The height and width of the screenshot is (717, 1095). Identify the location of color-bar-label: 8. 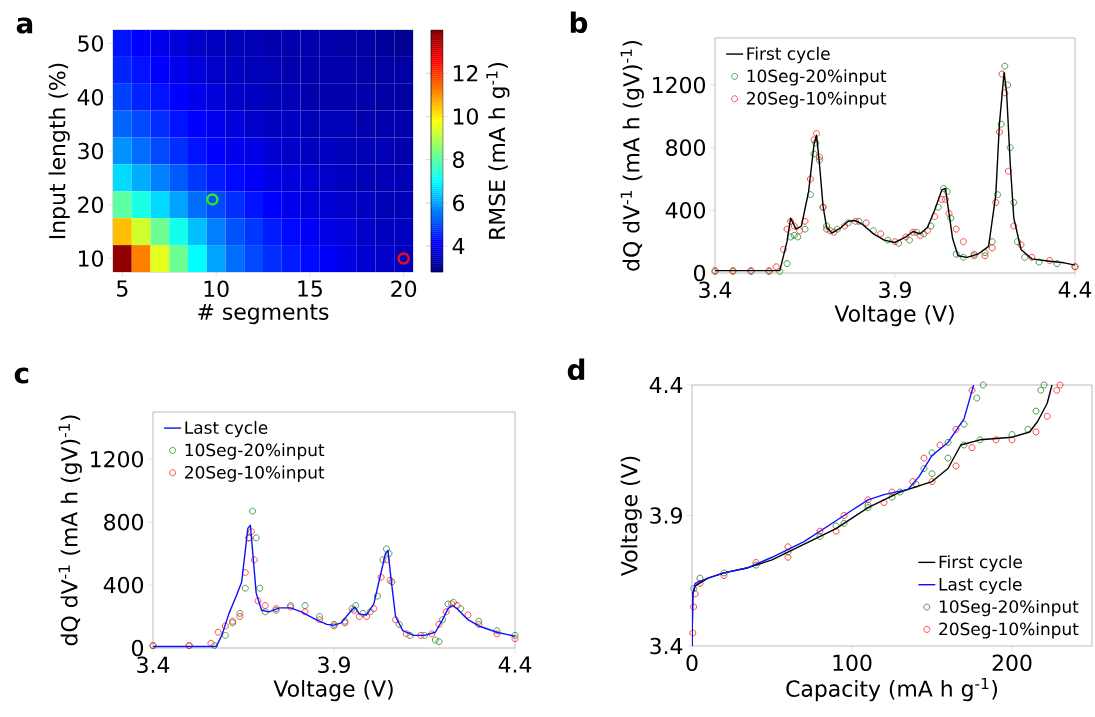
(458, 159).